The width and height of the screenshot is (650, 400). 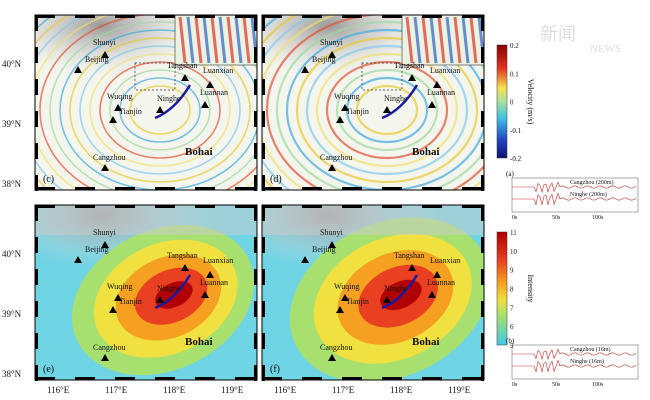 What do you see at coordinates (218, 260) in the screenshot?
I see `city-label: Luanxian` at bounding box center [218, 260].